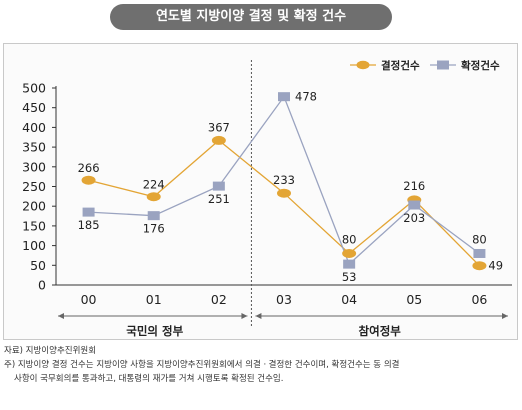  Describe the element at coordinates (34, 166) in the screenshot. I see `y-tick-label: 300` at that location.